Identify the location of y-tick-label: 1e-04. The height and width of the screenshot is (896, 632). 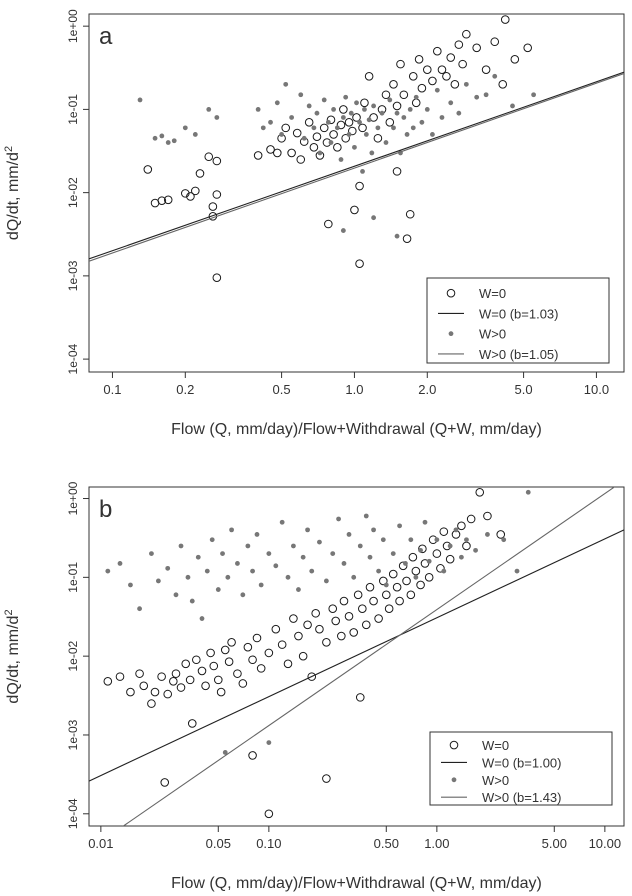
(73, 813).